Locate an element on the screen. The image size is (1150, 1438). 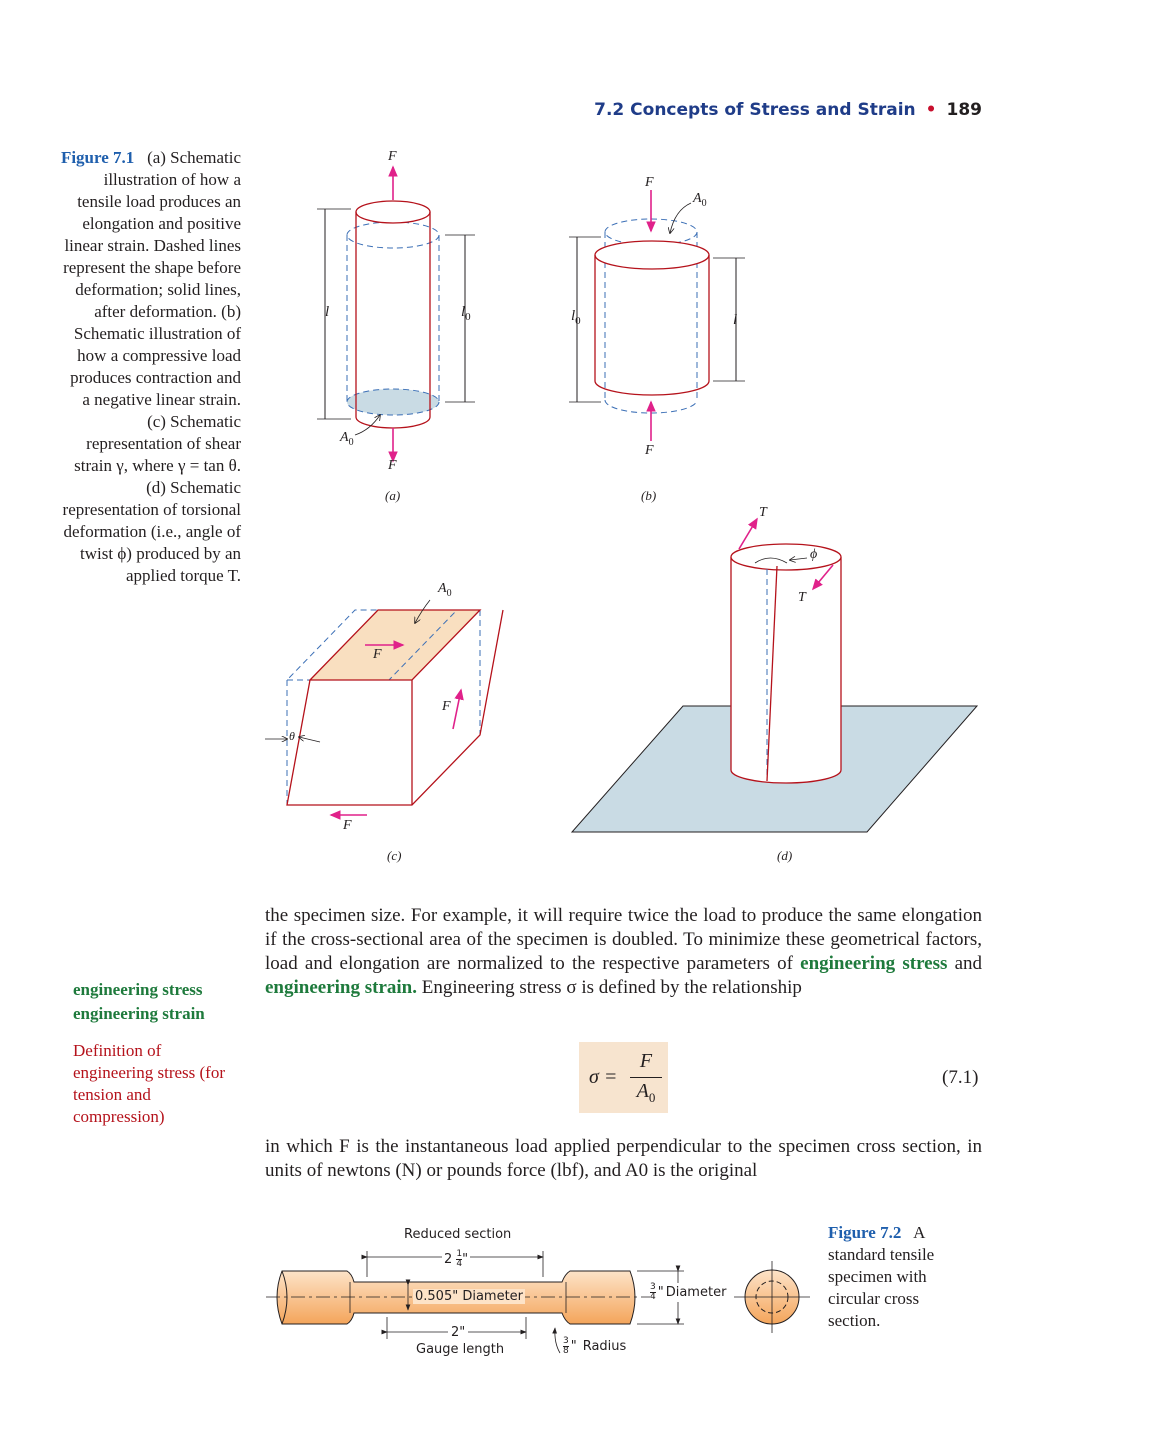
a0-label-c: A0 is located at coordinates (445, 590).